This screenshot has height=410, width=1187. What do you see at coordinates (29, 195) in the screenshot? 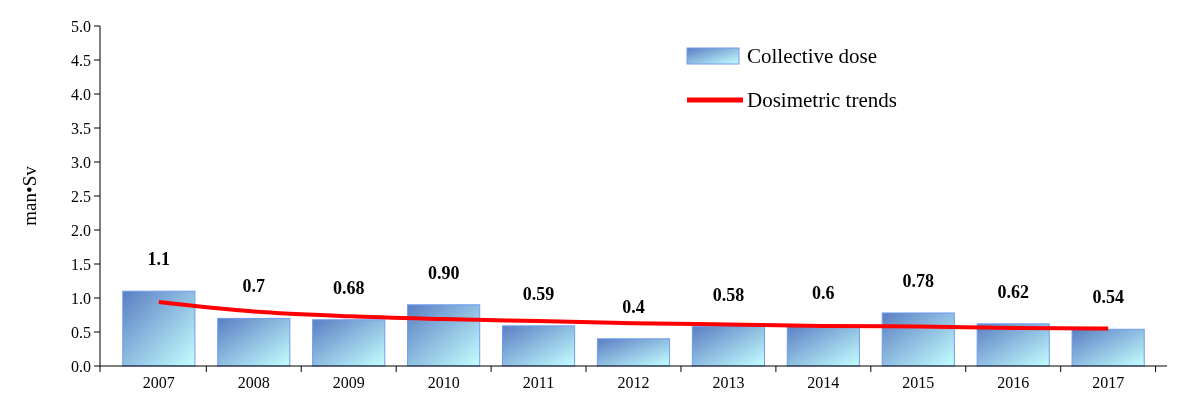
I see `y-axis-title: man•Sv` at bounding box center [29, 195].